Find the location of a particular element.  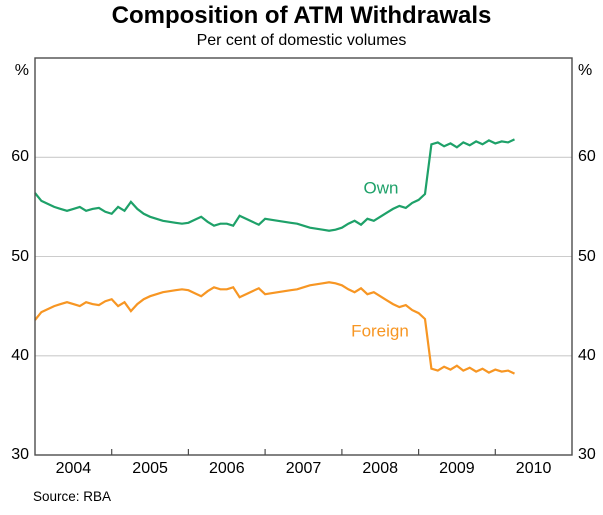

y-axis-label-right: 40 is located at coordinates (587, 355).